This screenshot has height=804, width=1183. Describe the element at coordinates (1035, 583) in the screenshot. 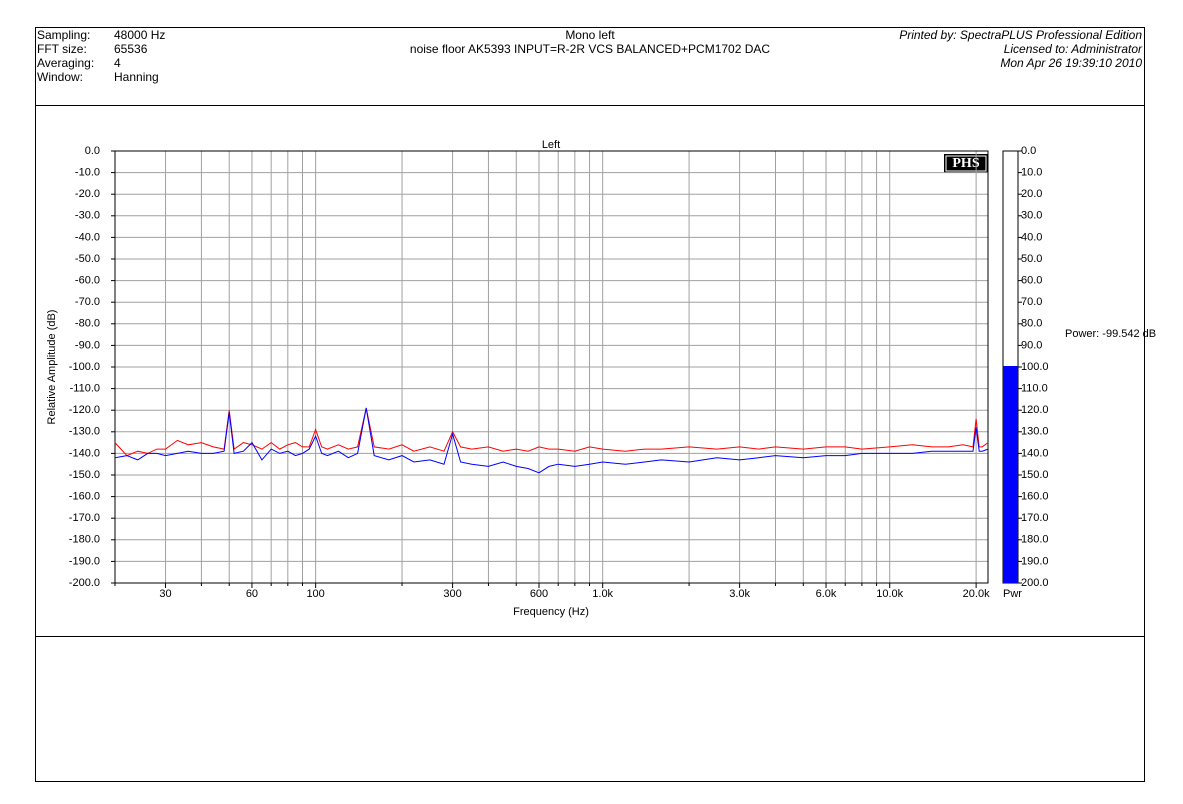

I see `y-tick-label: 200.0` at that location.